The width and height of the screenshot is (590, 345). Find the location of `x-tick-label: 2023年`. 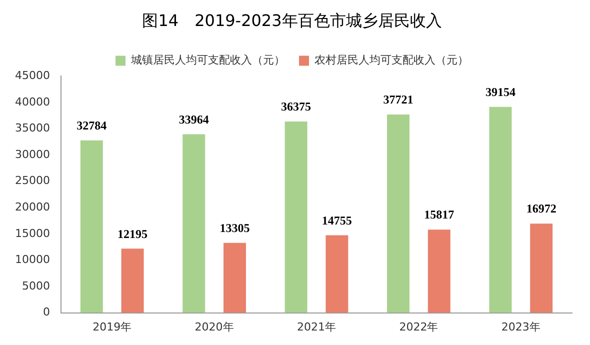

x-tick-label: 2023年 is located at coordinates (520, 327).